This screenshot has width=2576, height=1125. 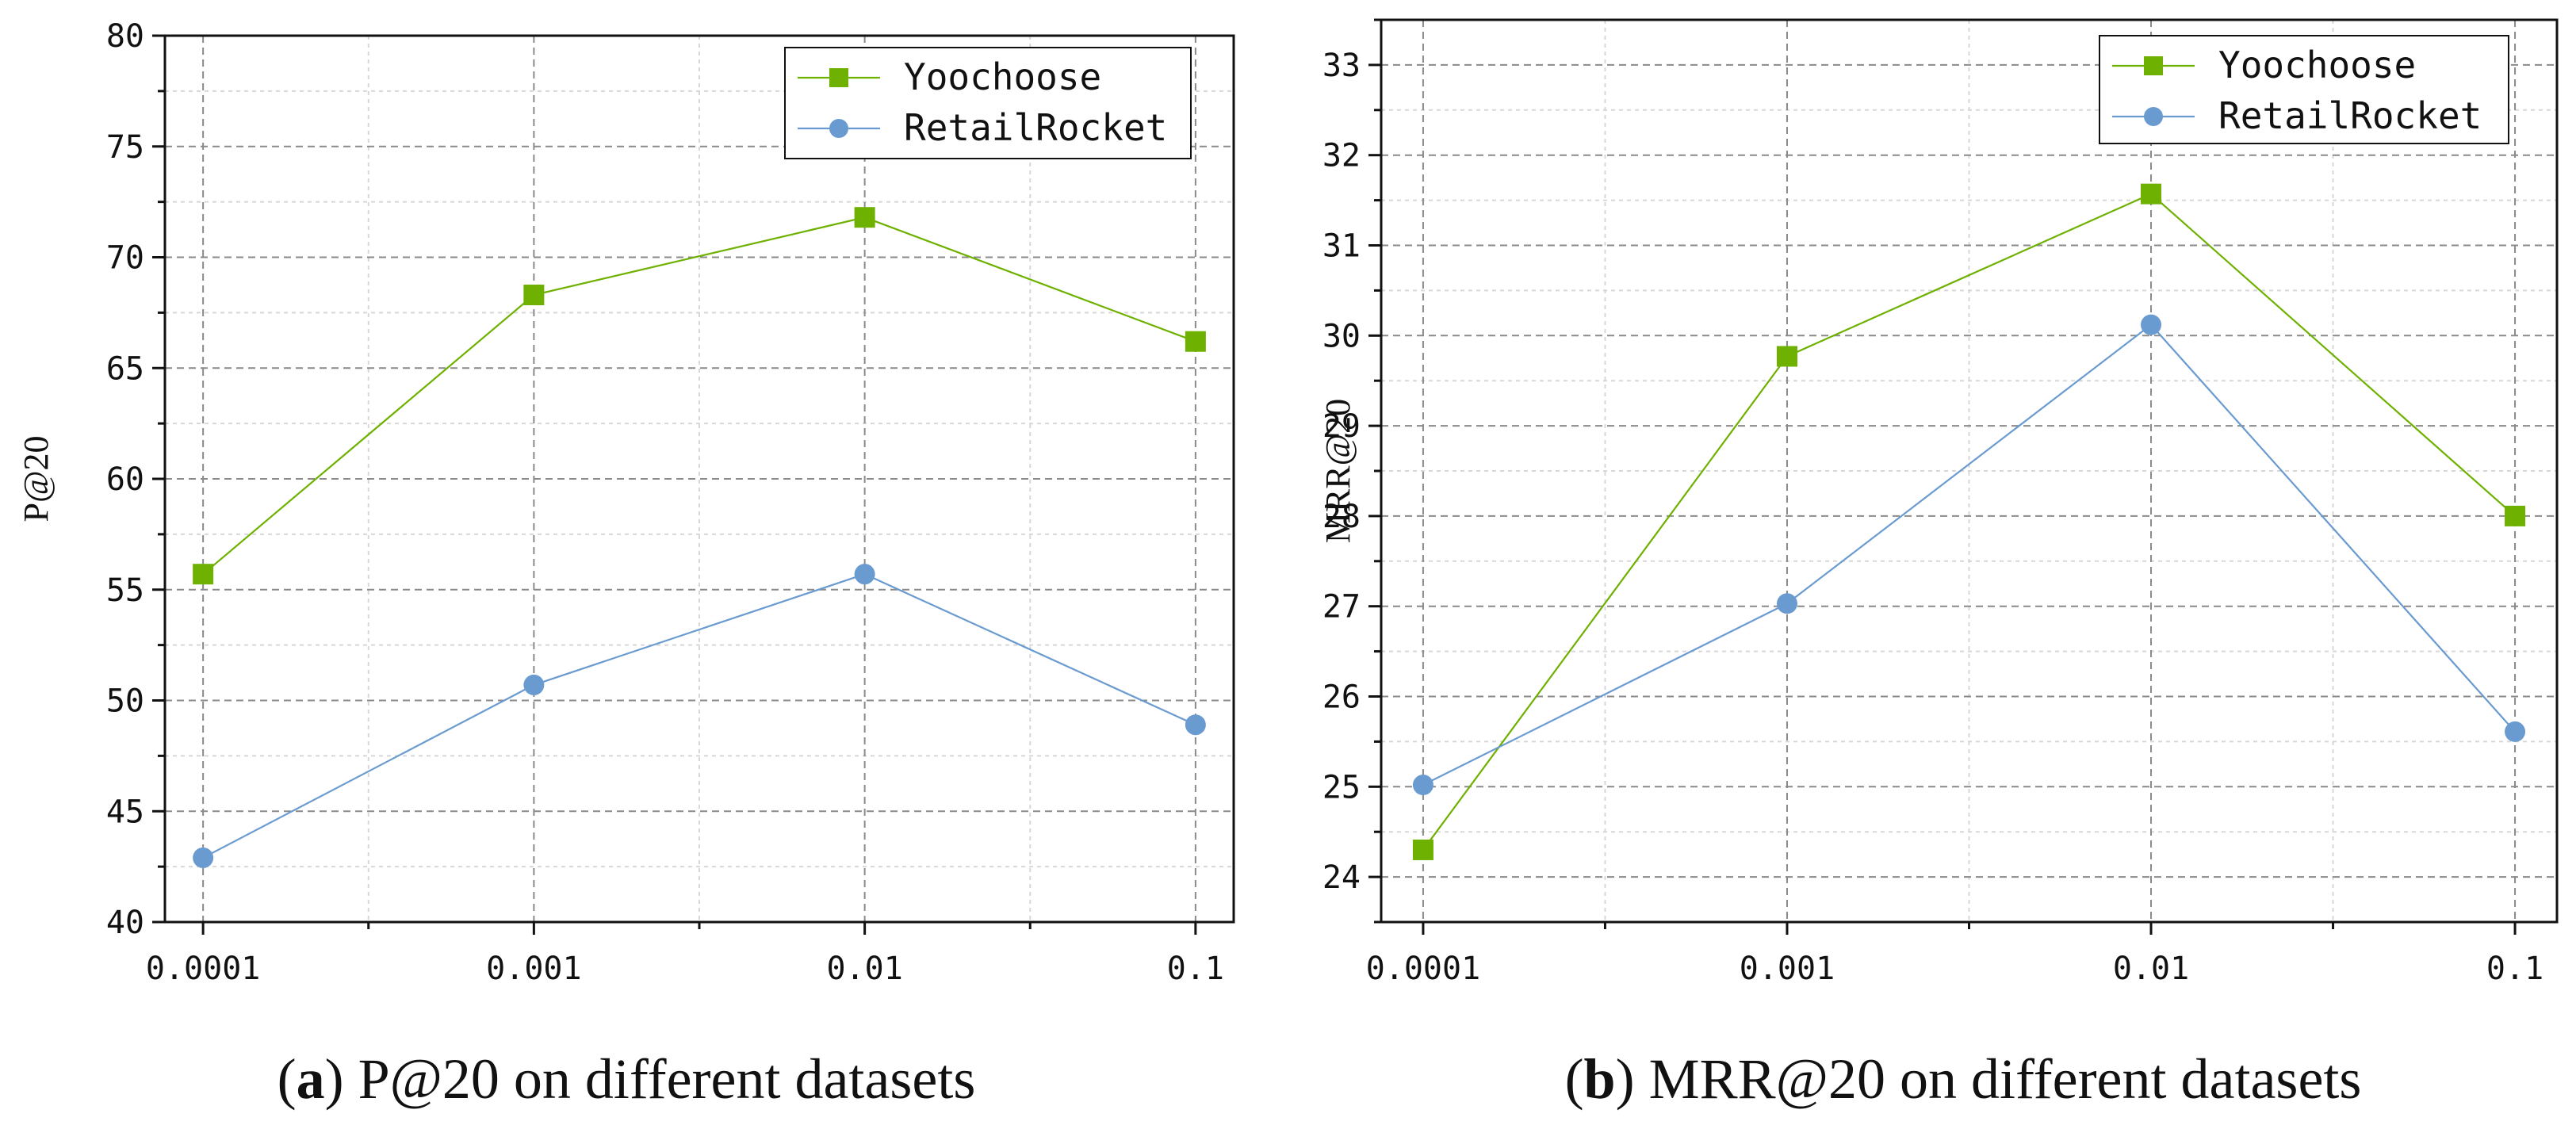 What do you see at coordinates (125, 369) in the screenshot?
I see `y-tick-label: 65` at bounding box center [125, 369].